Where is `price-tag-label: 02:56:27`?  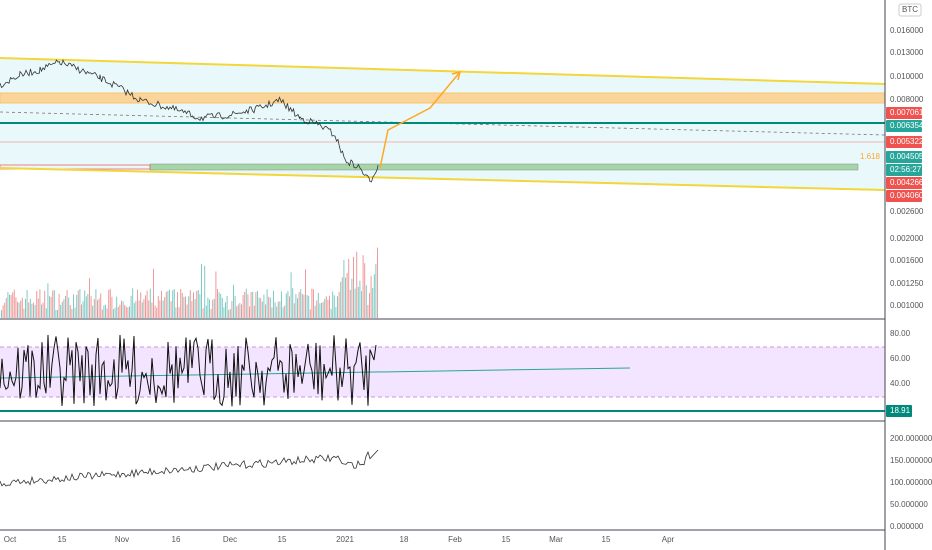
price-tag-label: 02:56:27 is located at coordinates (906, 169).